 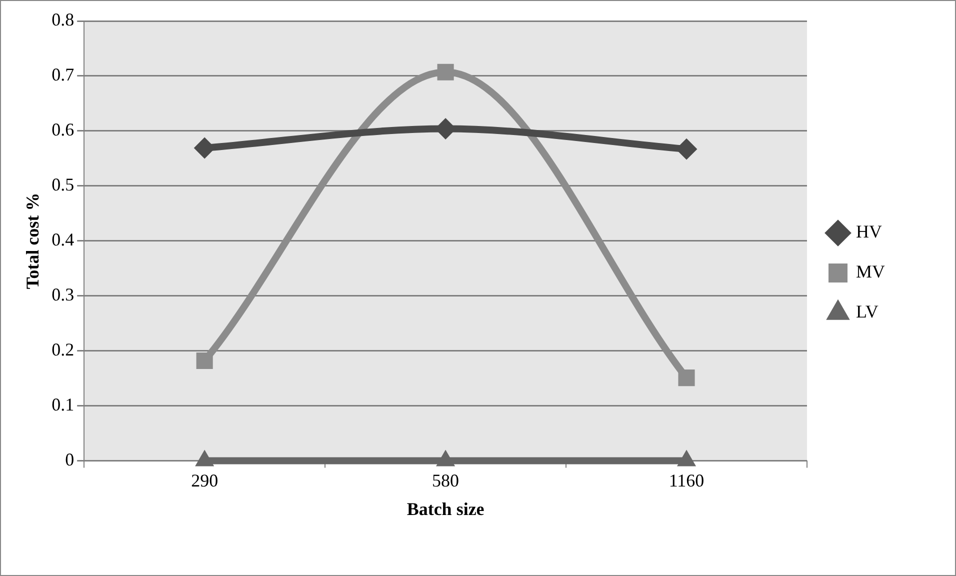 What do you see at coordinates (867, 312) in the screenshot?
I see `legend-label: LV` at bounding box center [867, 312].